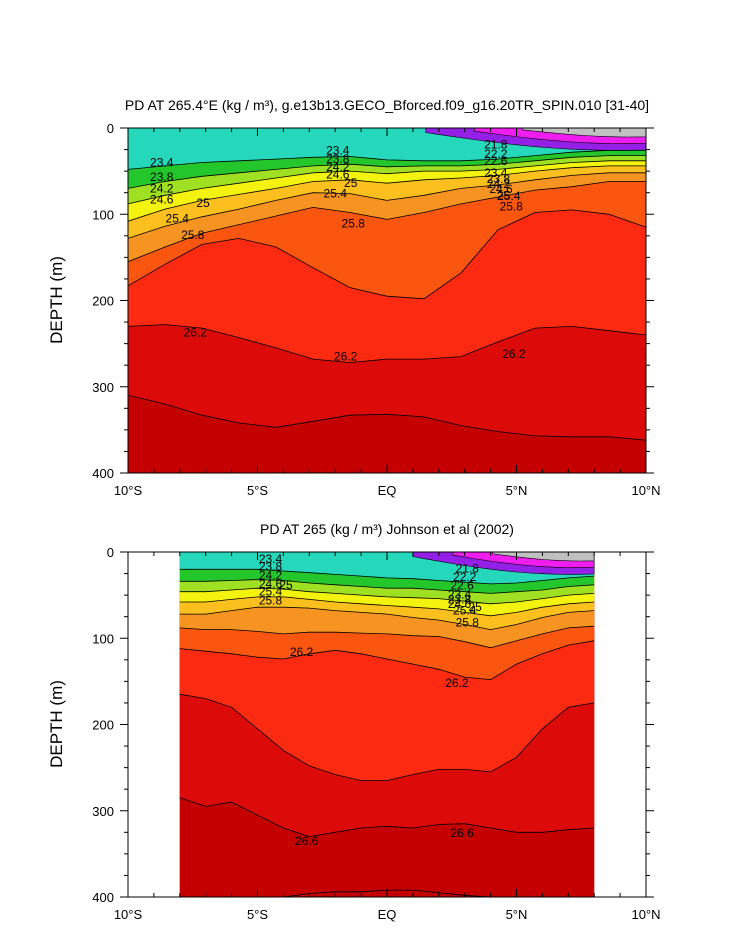 The height and width of the screenshot is (945, 733). Describe the element at coordinates (387, 418) in the screenshot. I see `contour-line-26.6` at that location.